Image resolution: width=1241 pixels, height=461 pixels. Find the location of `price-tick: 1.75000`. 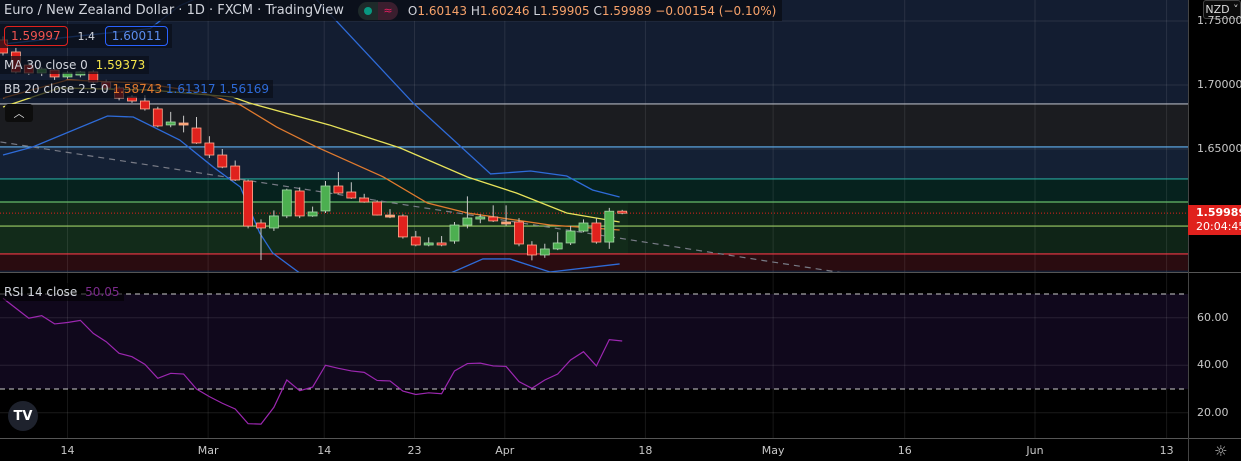

price-tick: 1.75000 is located at coordinates (1219, 20).